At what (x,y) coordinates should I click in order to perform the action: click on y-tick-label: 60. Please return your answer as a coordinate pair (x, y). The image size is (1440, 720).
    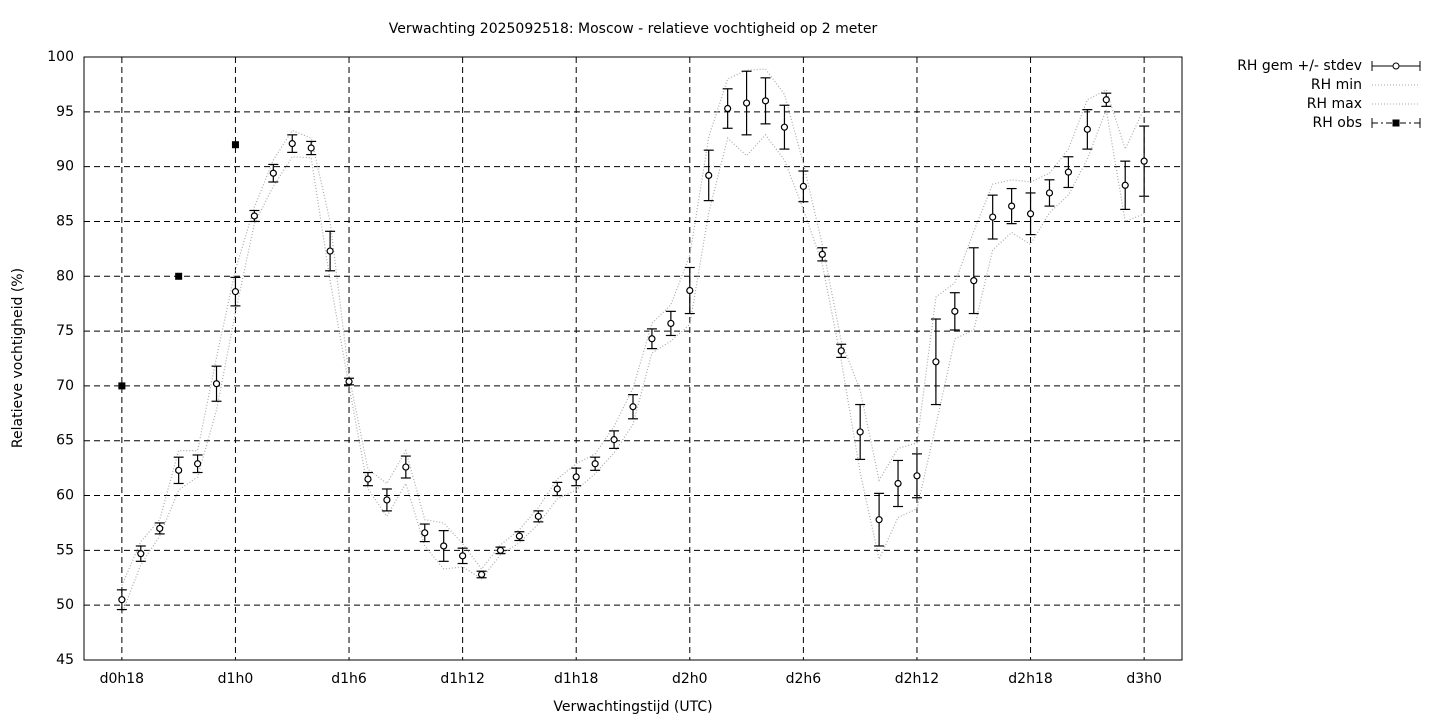
    Looking at the image, I should click on (65, 496).